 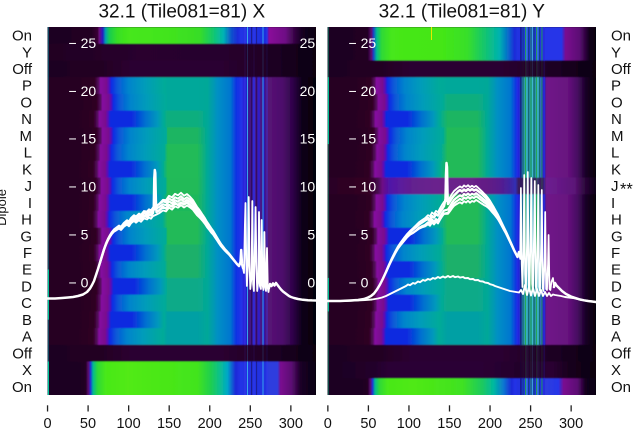 I want to click on svg-text: 10, so click(x=308, y=187).